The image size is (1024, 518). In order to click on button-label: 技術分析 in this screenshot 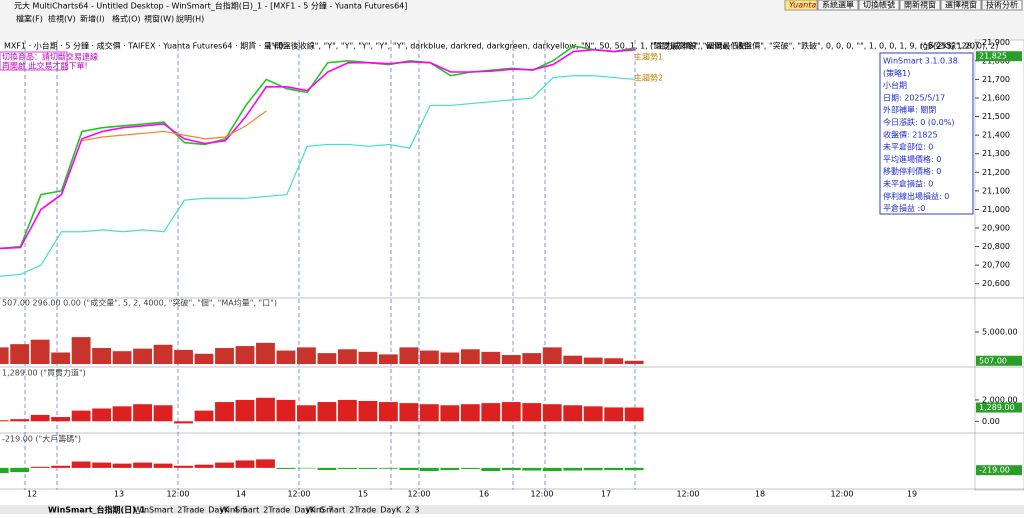, I will do `click(1002, 5)`.